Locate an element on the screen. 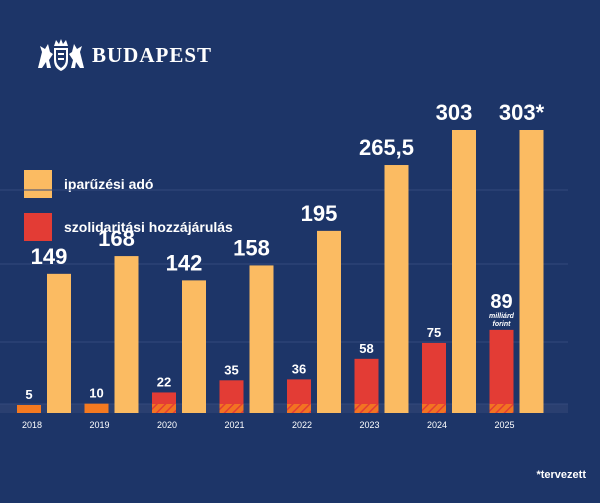 The width and height of the screenshot is (600, 503). bar-business-tax-2024 is located at coordinates (464, 271).